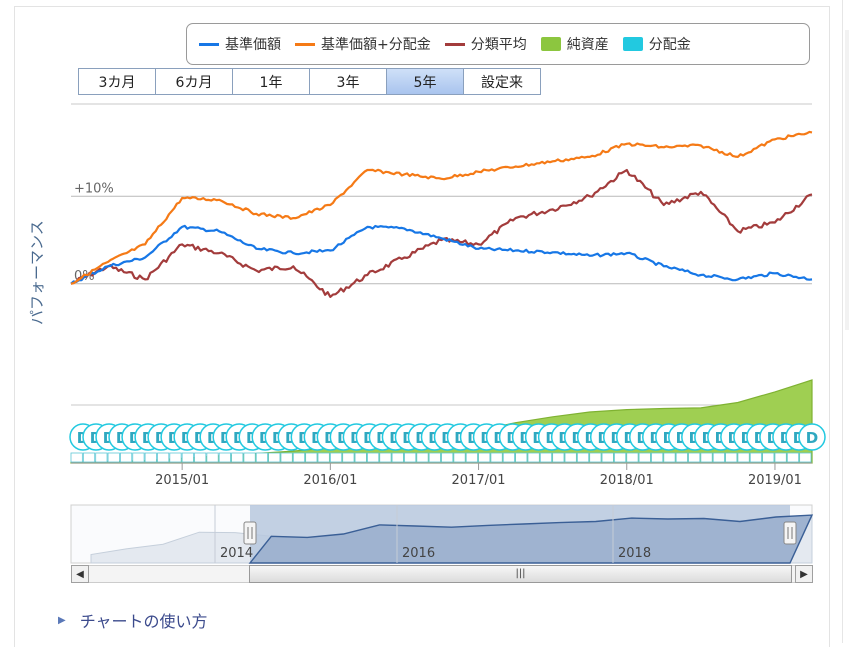 Image resolution: width=849 pixels, height=647 pixels. I want to click on dividend-marker, so click(812, 437).